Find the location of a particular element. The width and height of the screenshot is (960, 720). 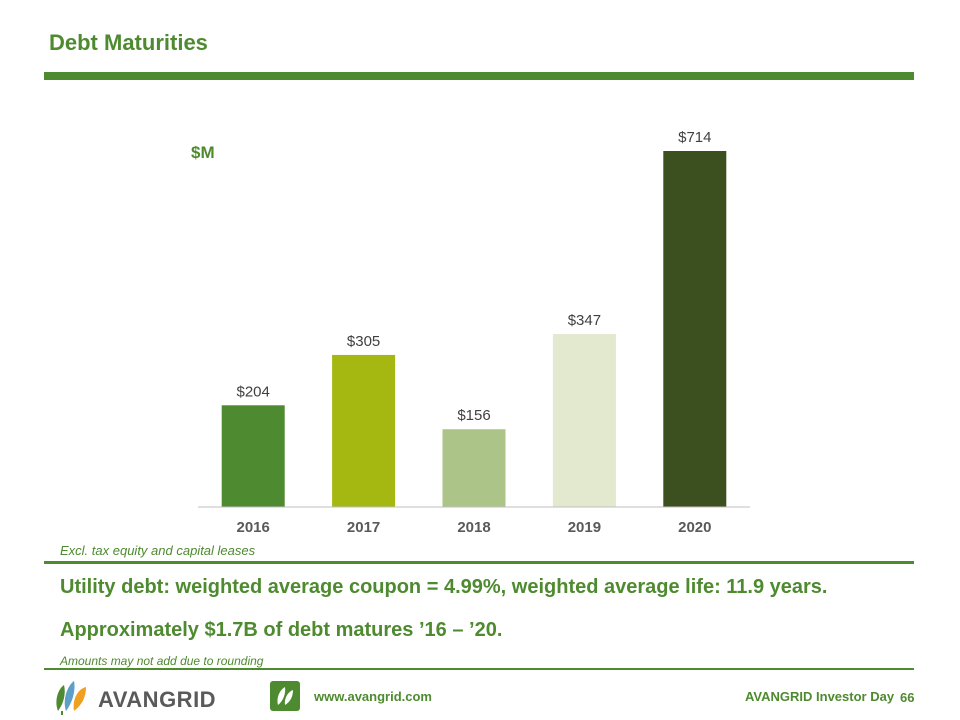

y-axis-unit-label: $M is located at coordinates (203, 152).